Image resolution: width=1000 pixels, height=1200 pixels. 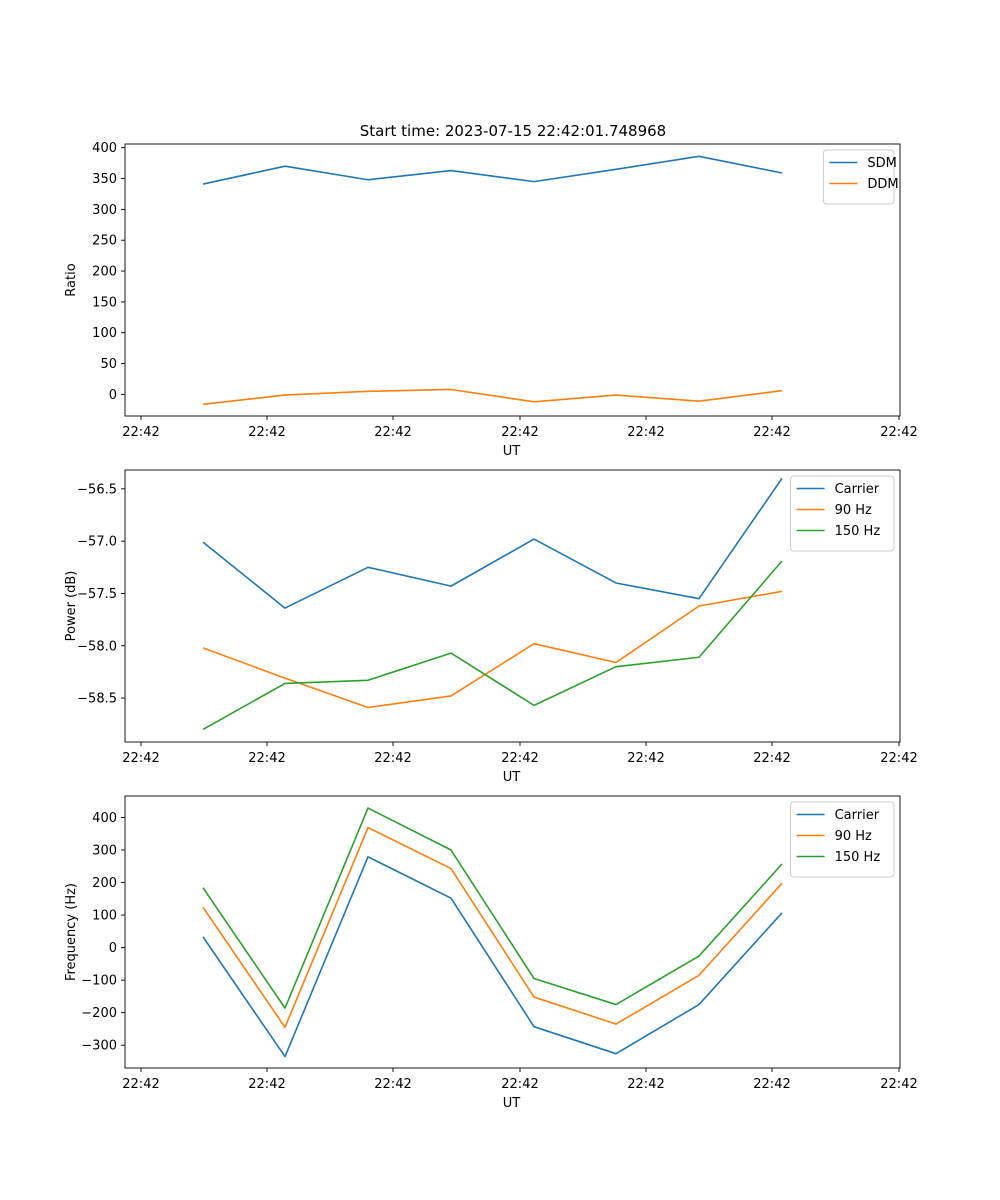 What do you see at coordinates (881, 163) in the screenshot?
I see `legend-label: SDM` at bounding box center [881, 163].